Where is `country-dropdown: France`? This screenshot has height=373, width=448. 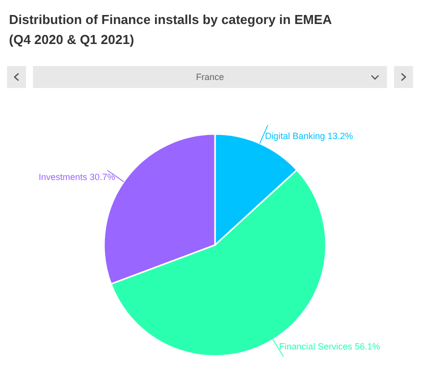
country-dropdown: France is located at coordinates (210, 77).